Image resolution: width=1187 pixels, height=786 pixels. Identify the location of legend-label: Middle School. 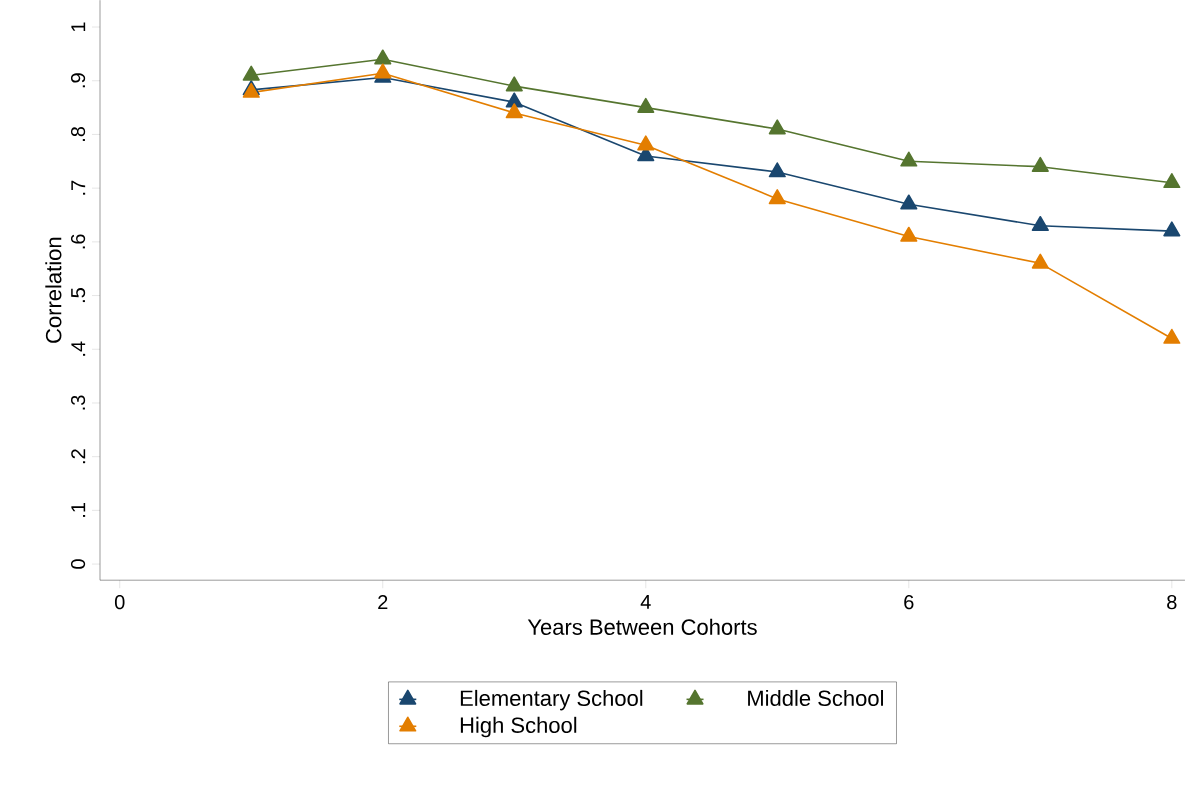
(815, 697).